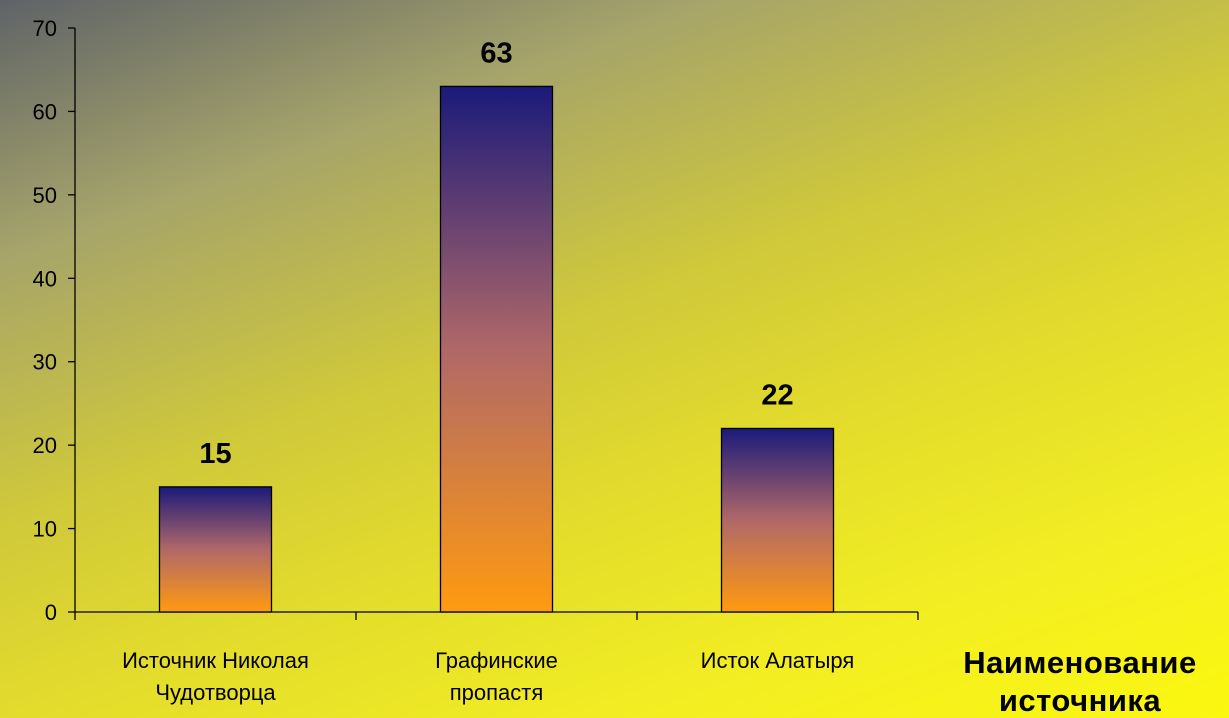 The image size is (1229, 718). Describe the element at coordinates (45, 529) in the screenshot. I see `y-tick-label: 10` at that location.